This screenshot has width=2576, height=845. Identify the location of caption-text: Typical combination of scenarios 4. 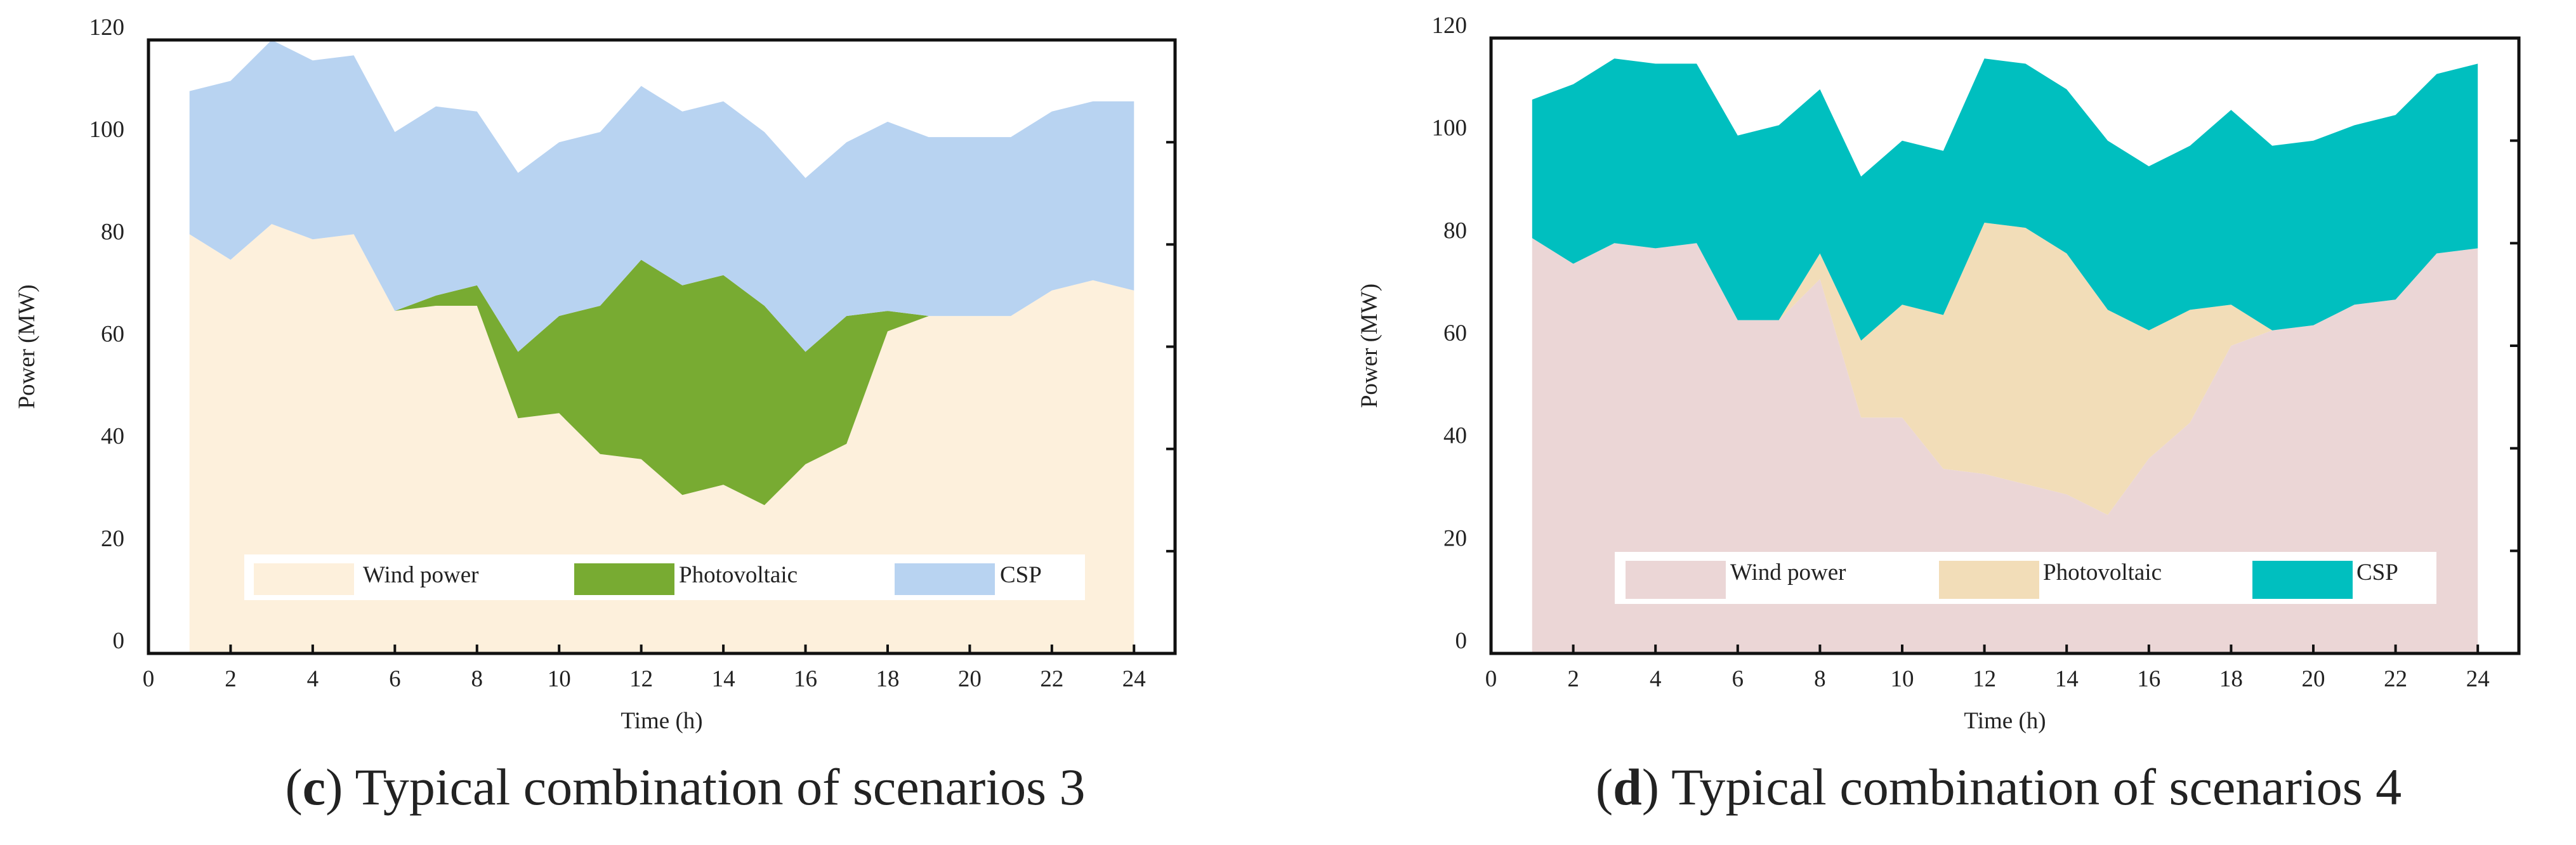
(2030, 787).